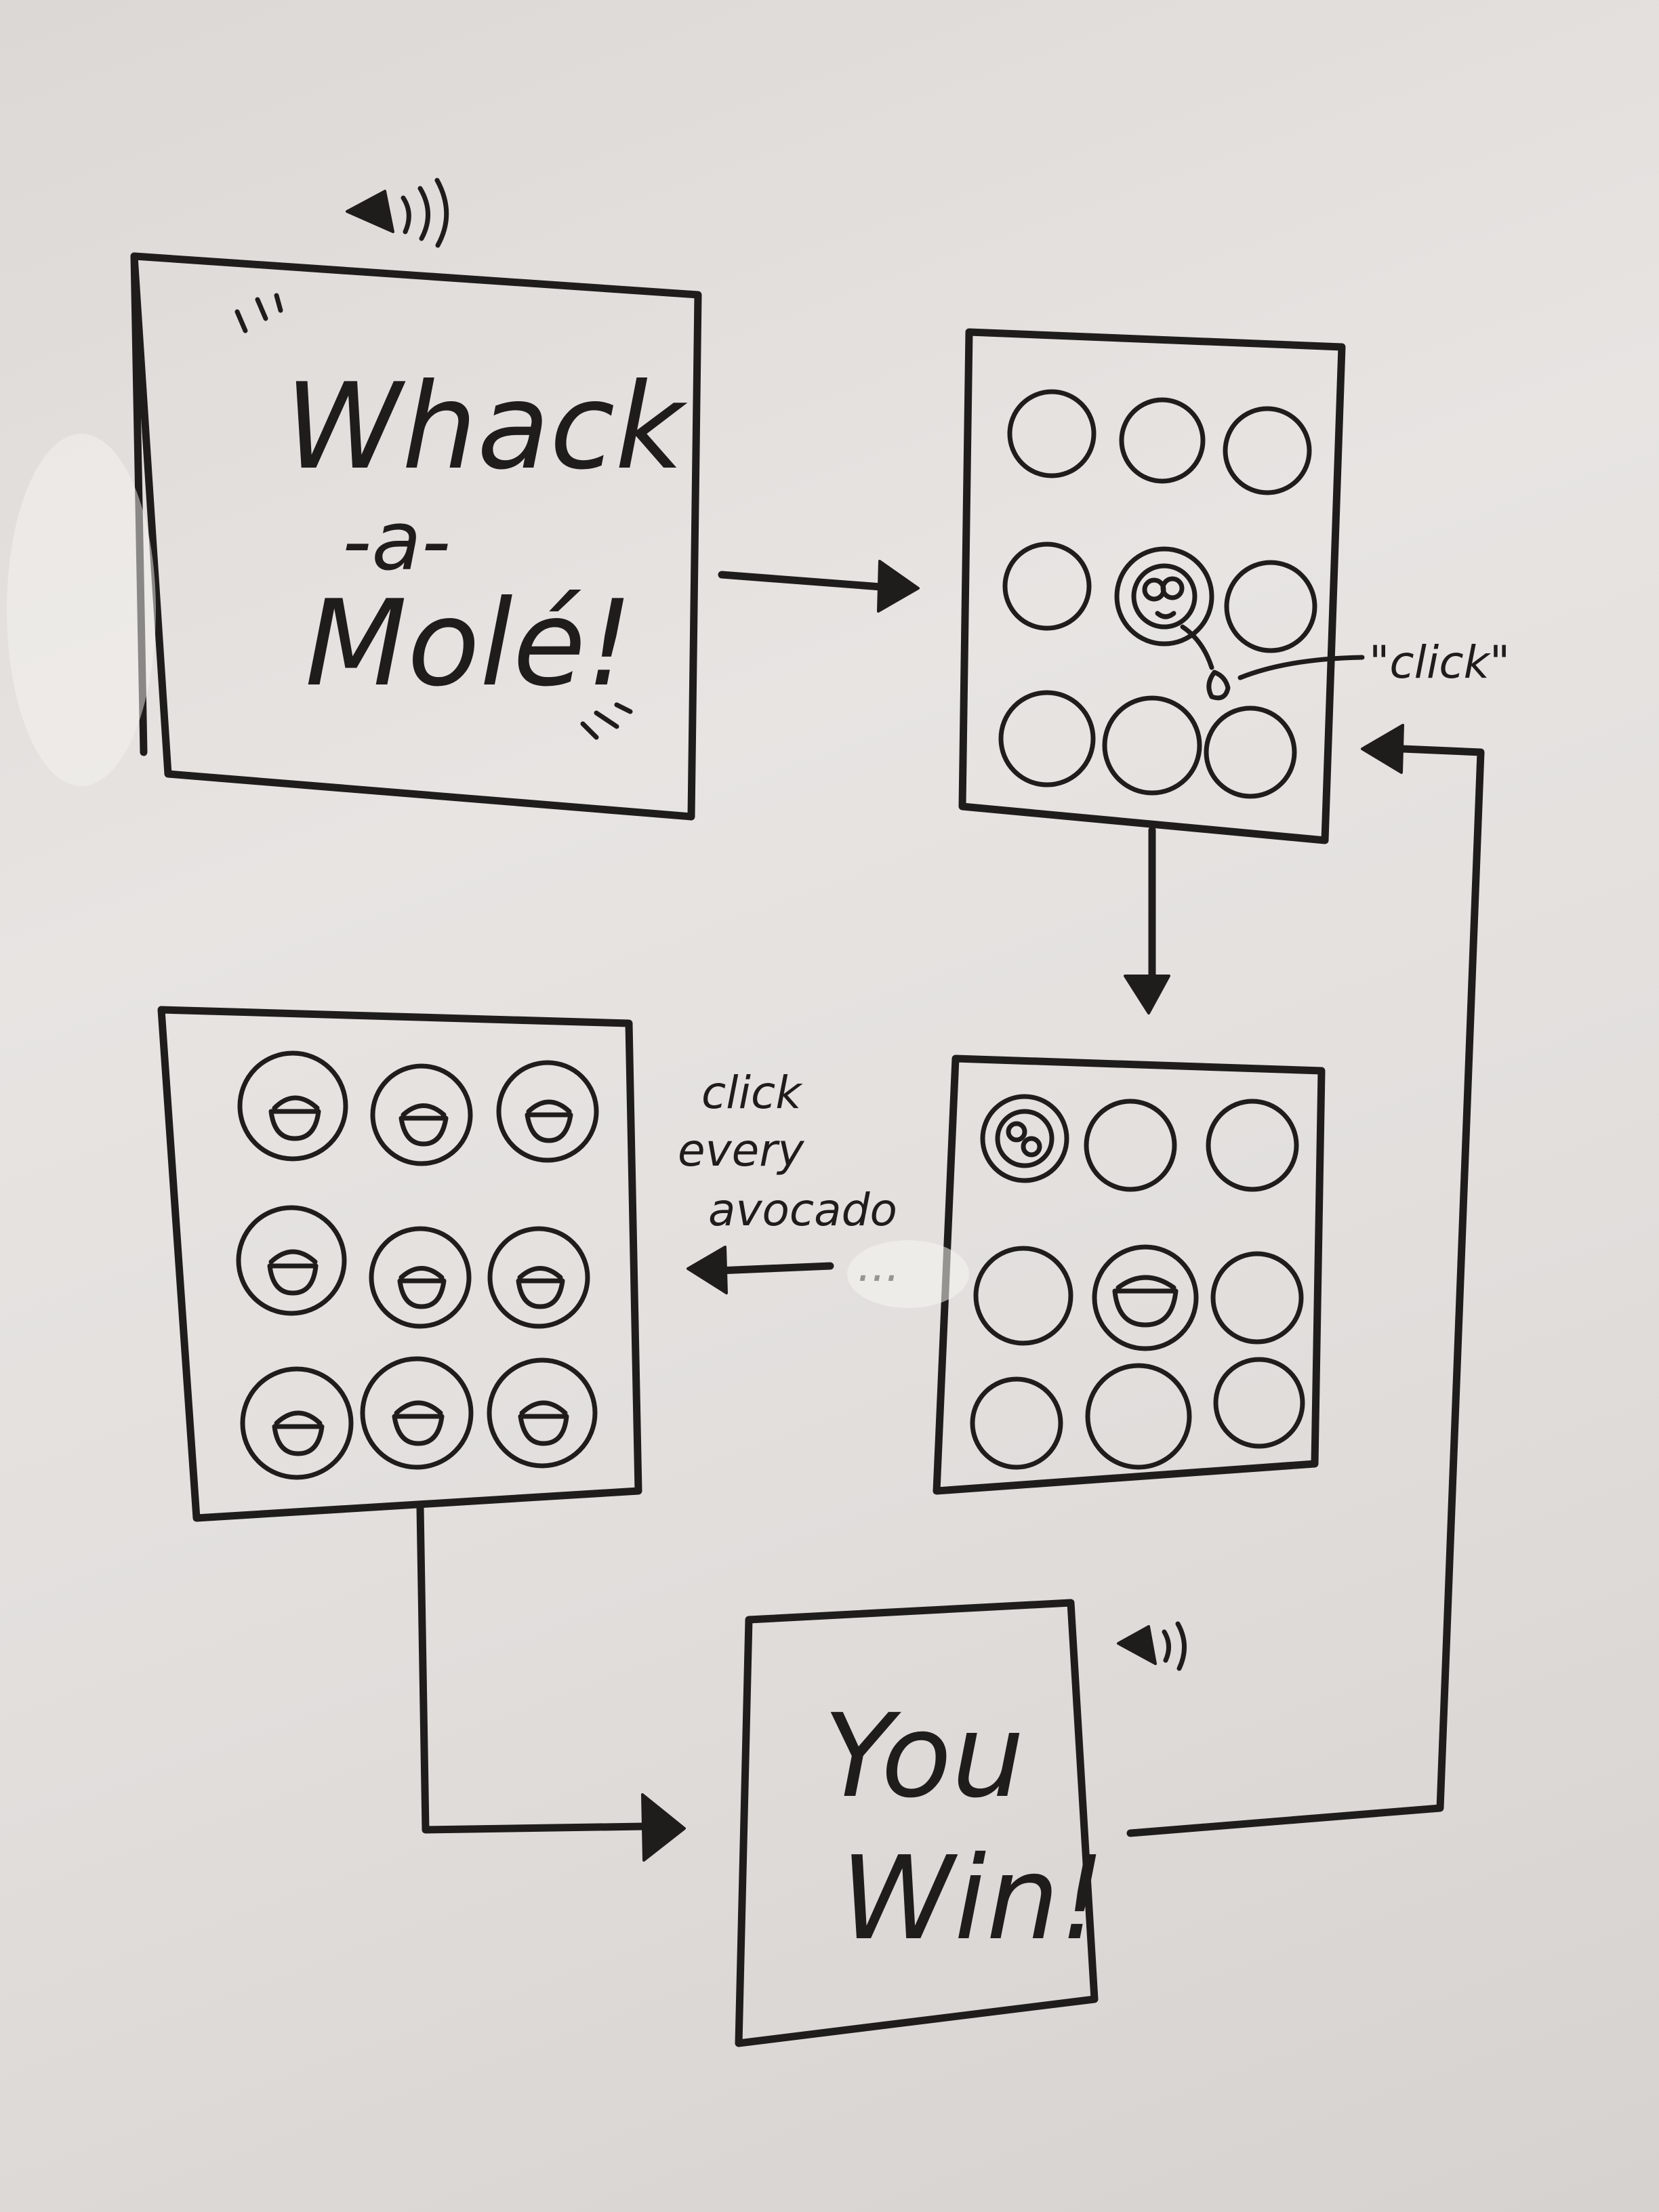 This screenshot has height=2212, width=1659. I want to click on note-line-3: avocado, so click(802, 1210).